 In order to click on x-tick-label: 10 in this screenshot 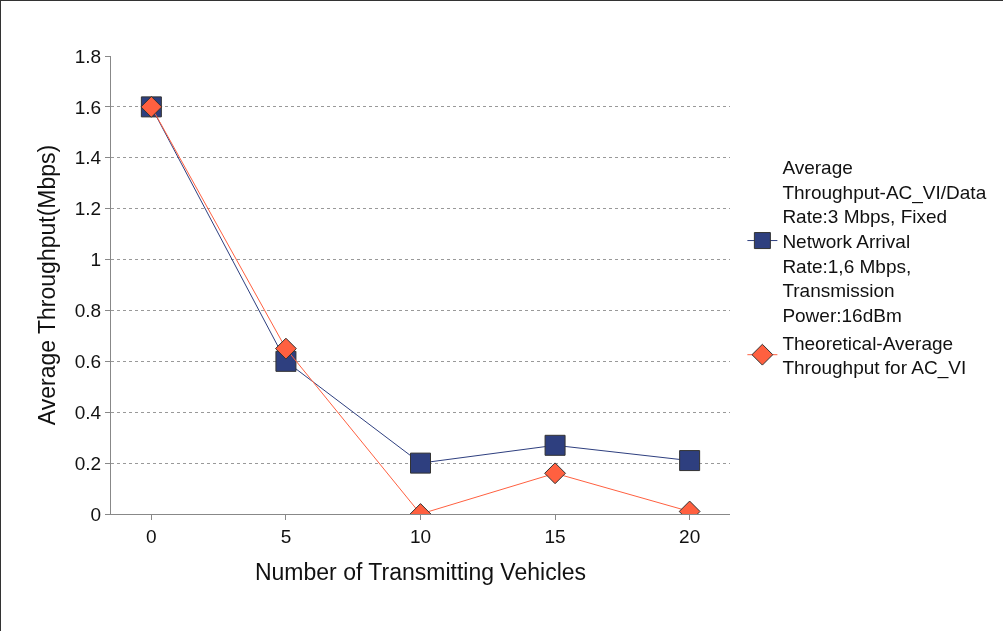, I will do `click(420, 536)`.